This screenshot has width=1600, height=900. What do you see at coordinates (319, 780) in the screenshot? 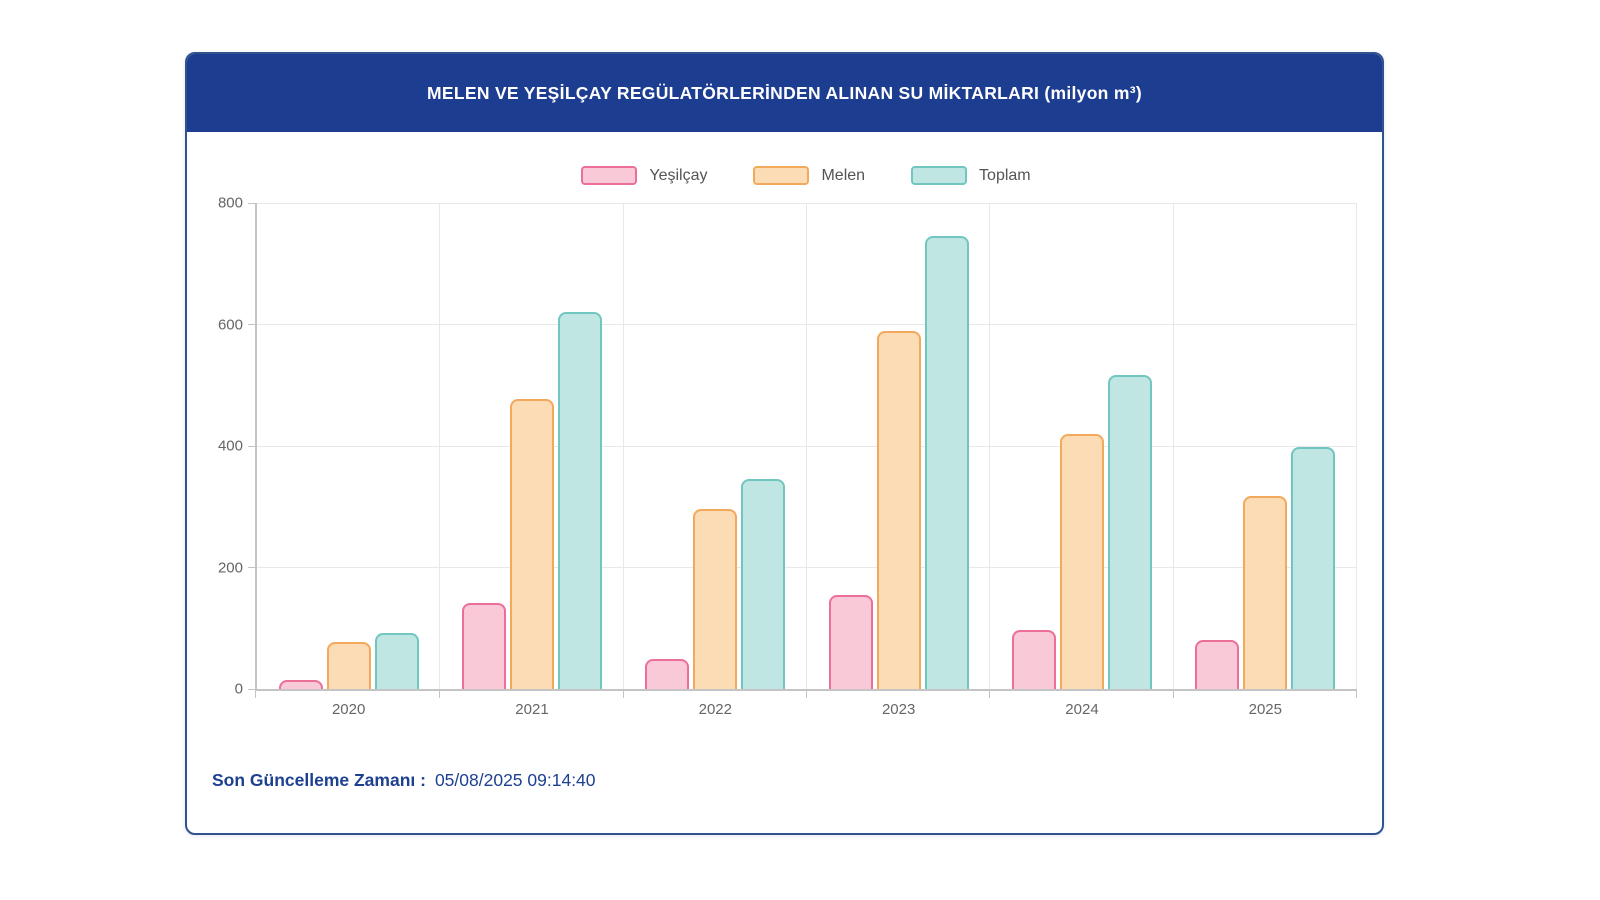
I see `last-update-label: Son Güncelleme Zamanı :` at bounding box center [319, 780].